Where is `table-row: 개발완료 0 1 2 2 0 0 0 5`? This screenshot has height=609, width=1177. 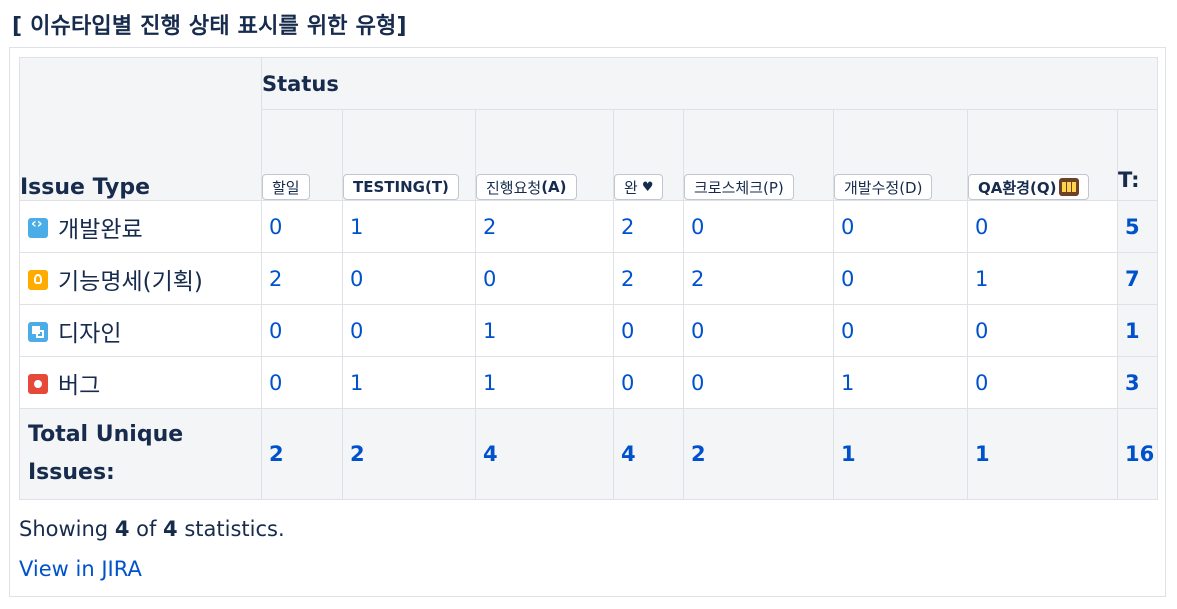
table-row: 개발완료 0 1 2 2 0 0 0 5 is located at coordinates (589, 226).